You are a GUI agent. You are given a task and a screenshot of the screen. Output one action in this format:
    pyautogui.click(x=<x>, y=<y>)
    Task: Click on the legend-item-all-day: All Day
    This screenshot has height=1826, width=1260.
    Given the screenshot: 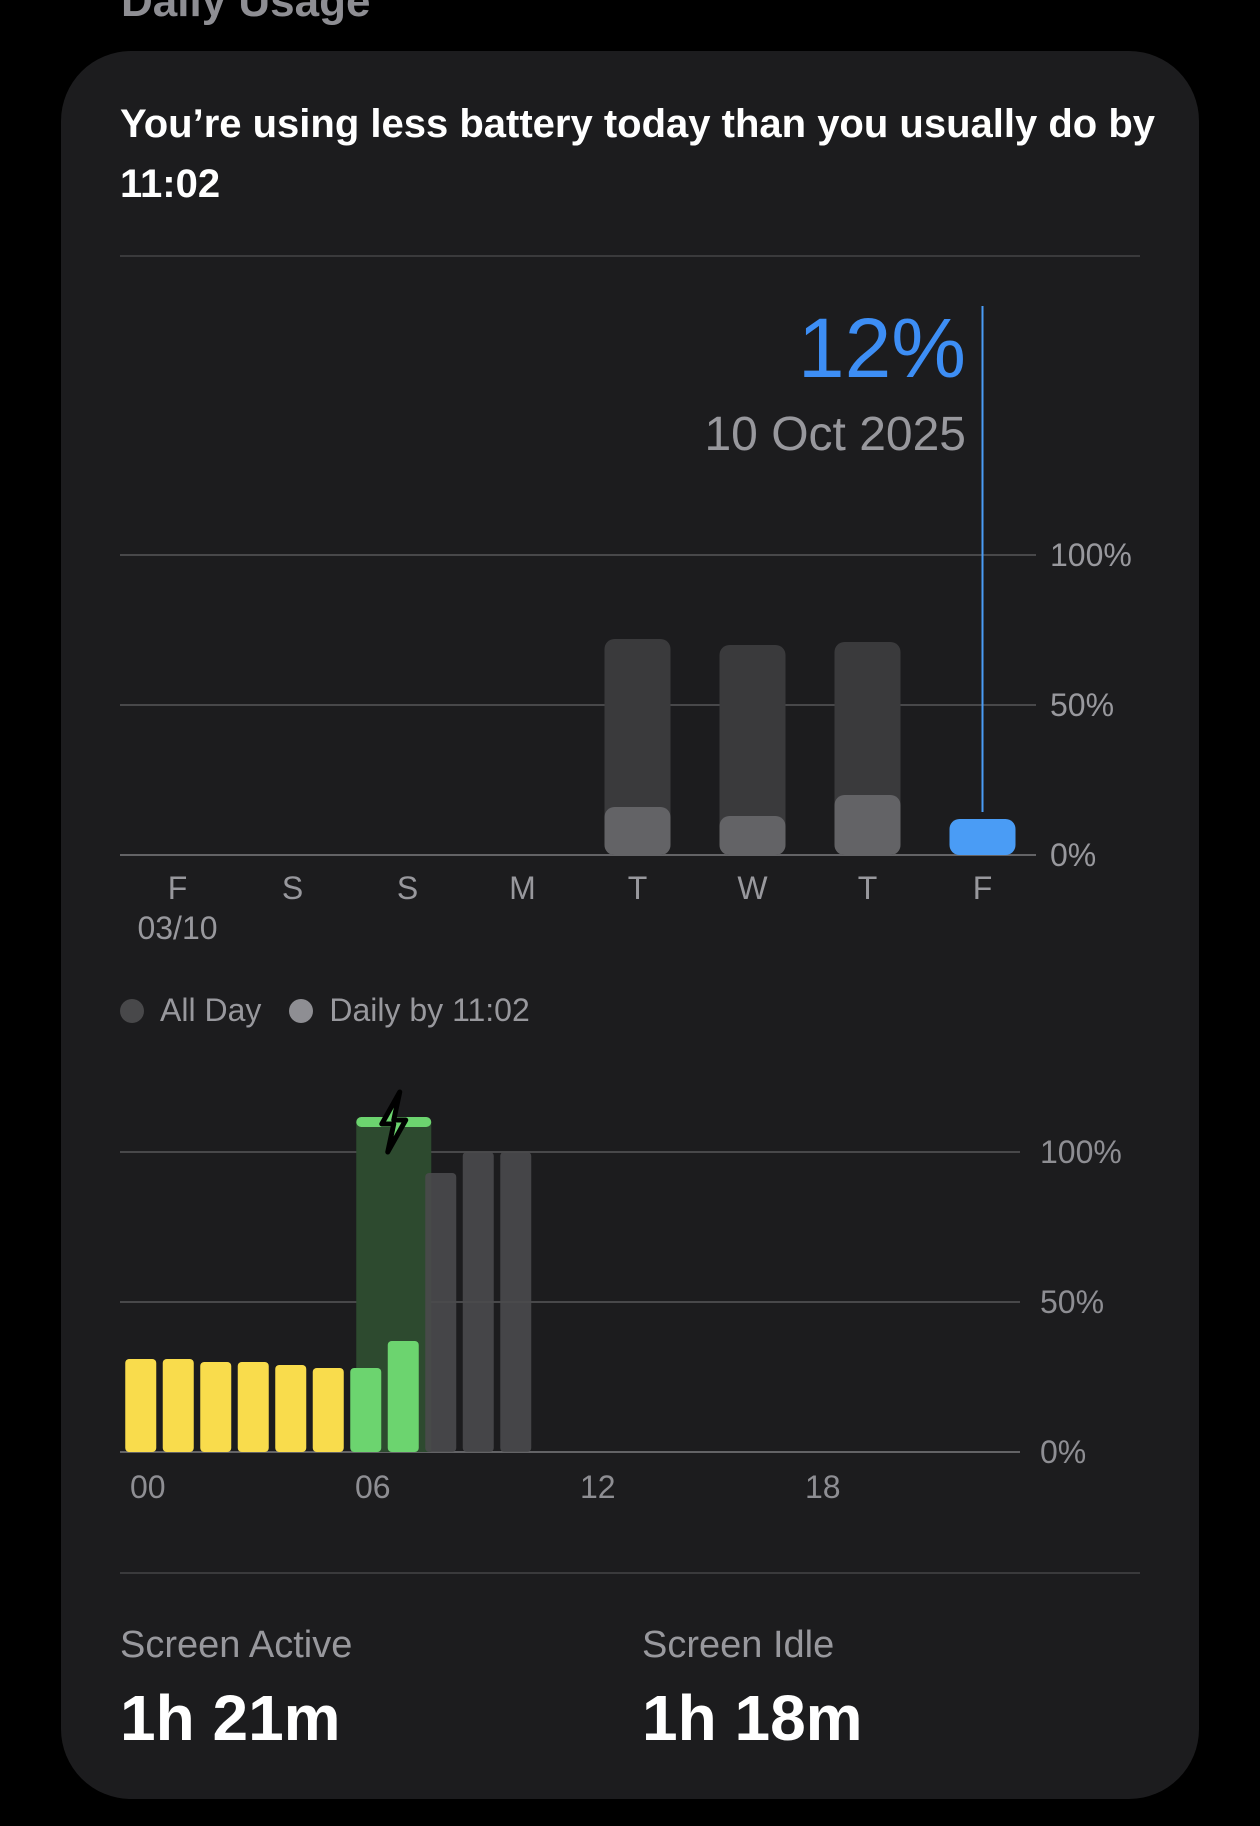 What is the action you would take?
    pyautogui.click(x=190, y=1010)
    